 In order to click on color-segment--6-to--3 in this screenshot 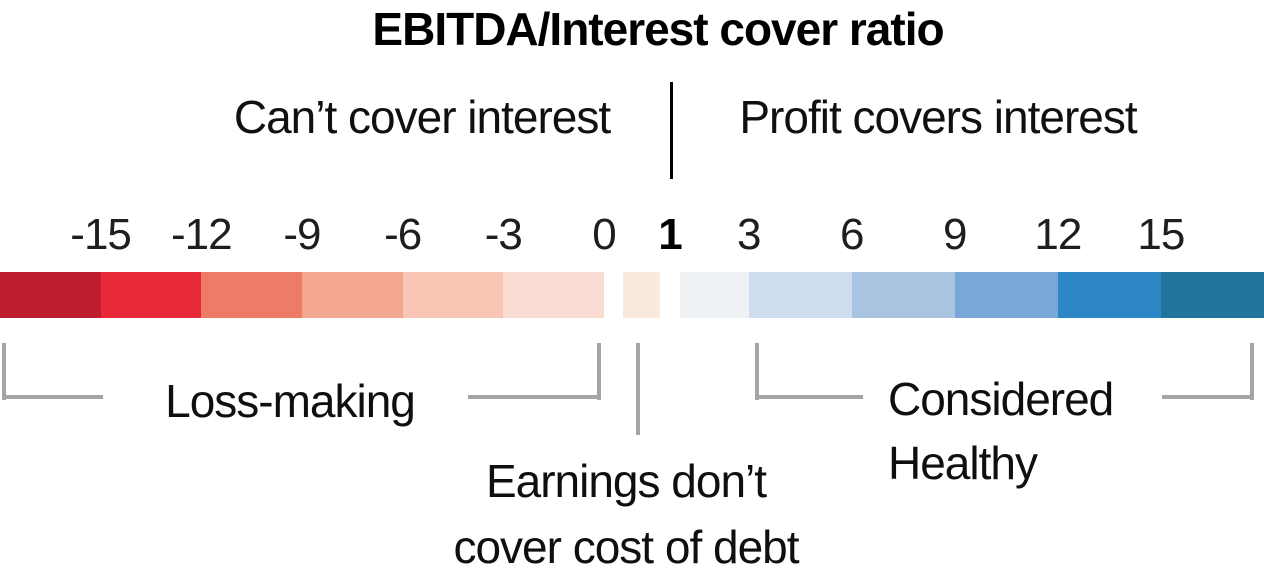, I will do `click(453, 295)`.